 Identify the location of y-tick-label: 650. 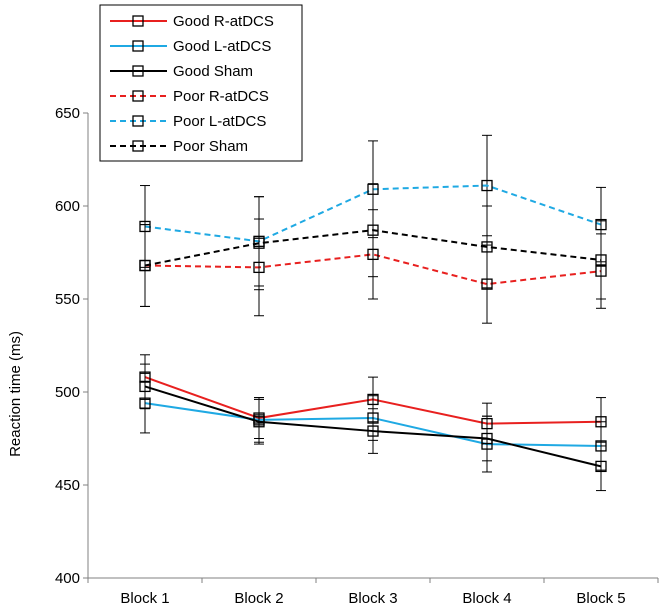
(67, 113).